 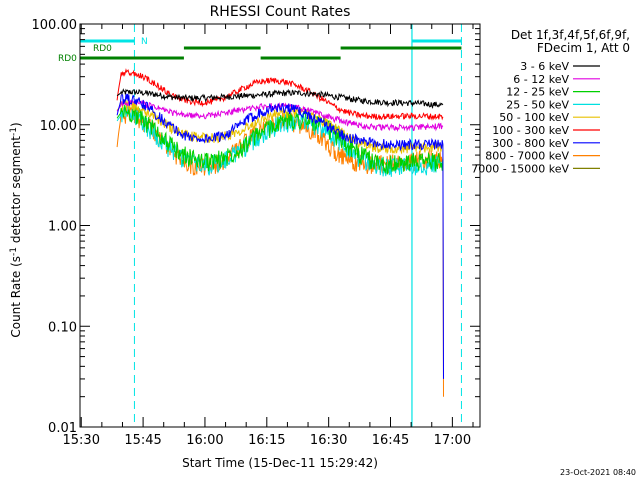 I want to click on y-tick-label: 0.10, so click(x=62, y=327).